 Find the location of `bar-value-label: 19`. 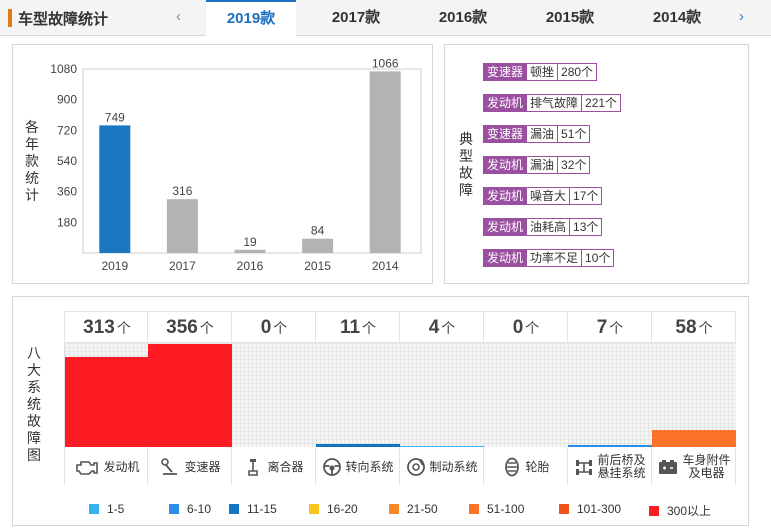

bar-value-label: 19 is located at coordinates (250, 242).